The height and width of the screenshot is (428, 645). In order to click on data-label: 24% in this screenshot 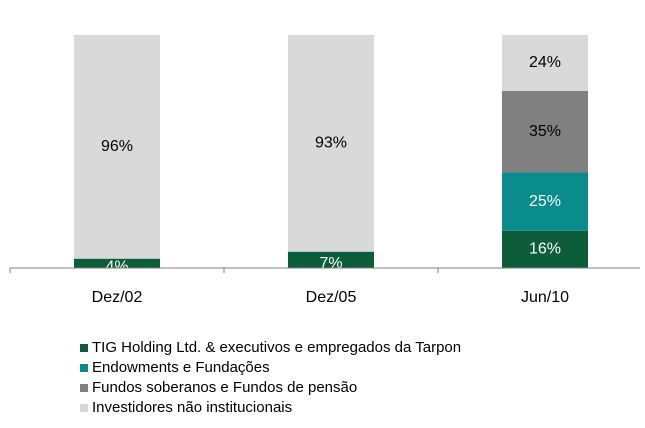, I will do `click(545, 62)`.